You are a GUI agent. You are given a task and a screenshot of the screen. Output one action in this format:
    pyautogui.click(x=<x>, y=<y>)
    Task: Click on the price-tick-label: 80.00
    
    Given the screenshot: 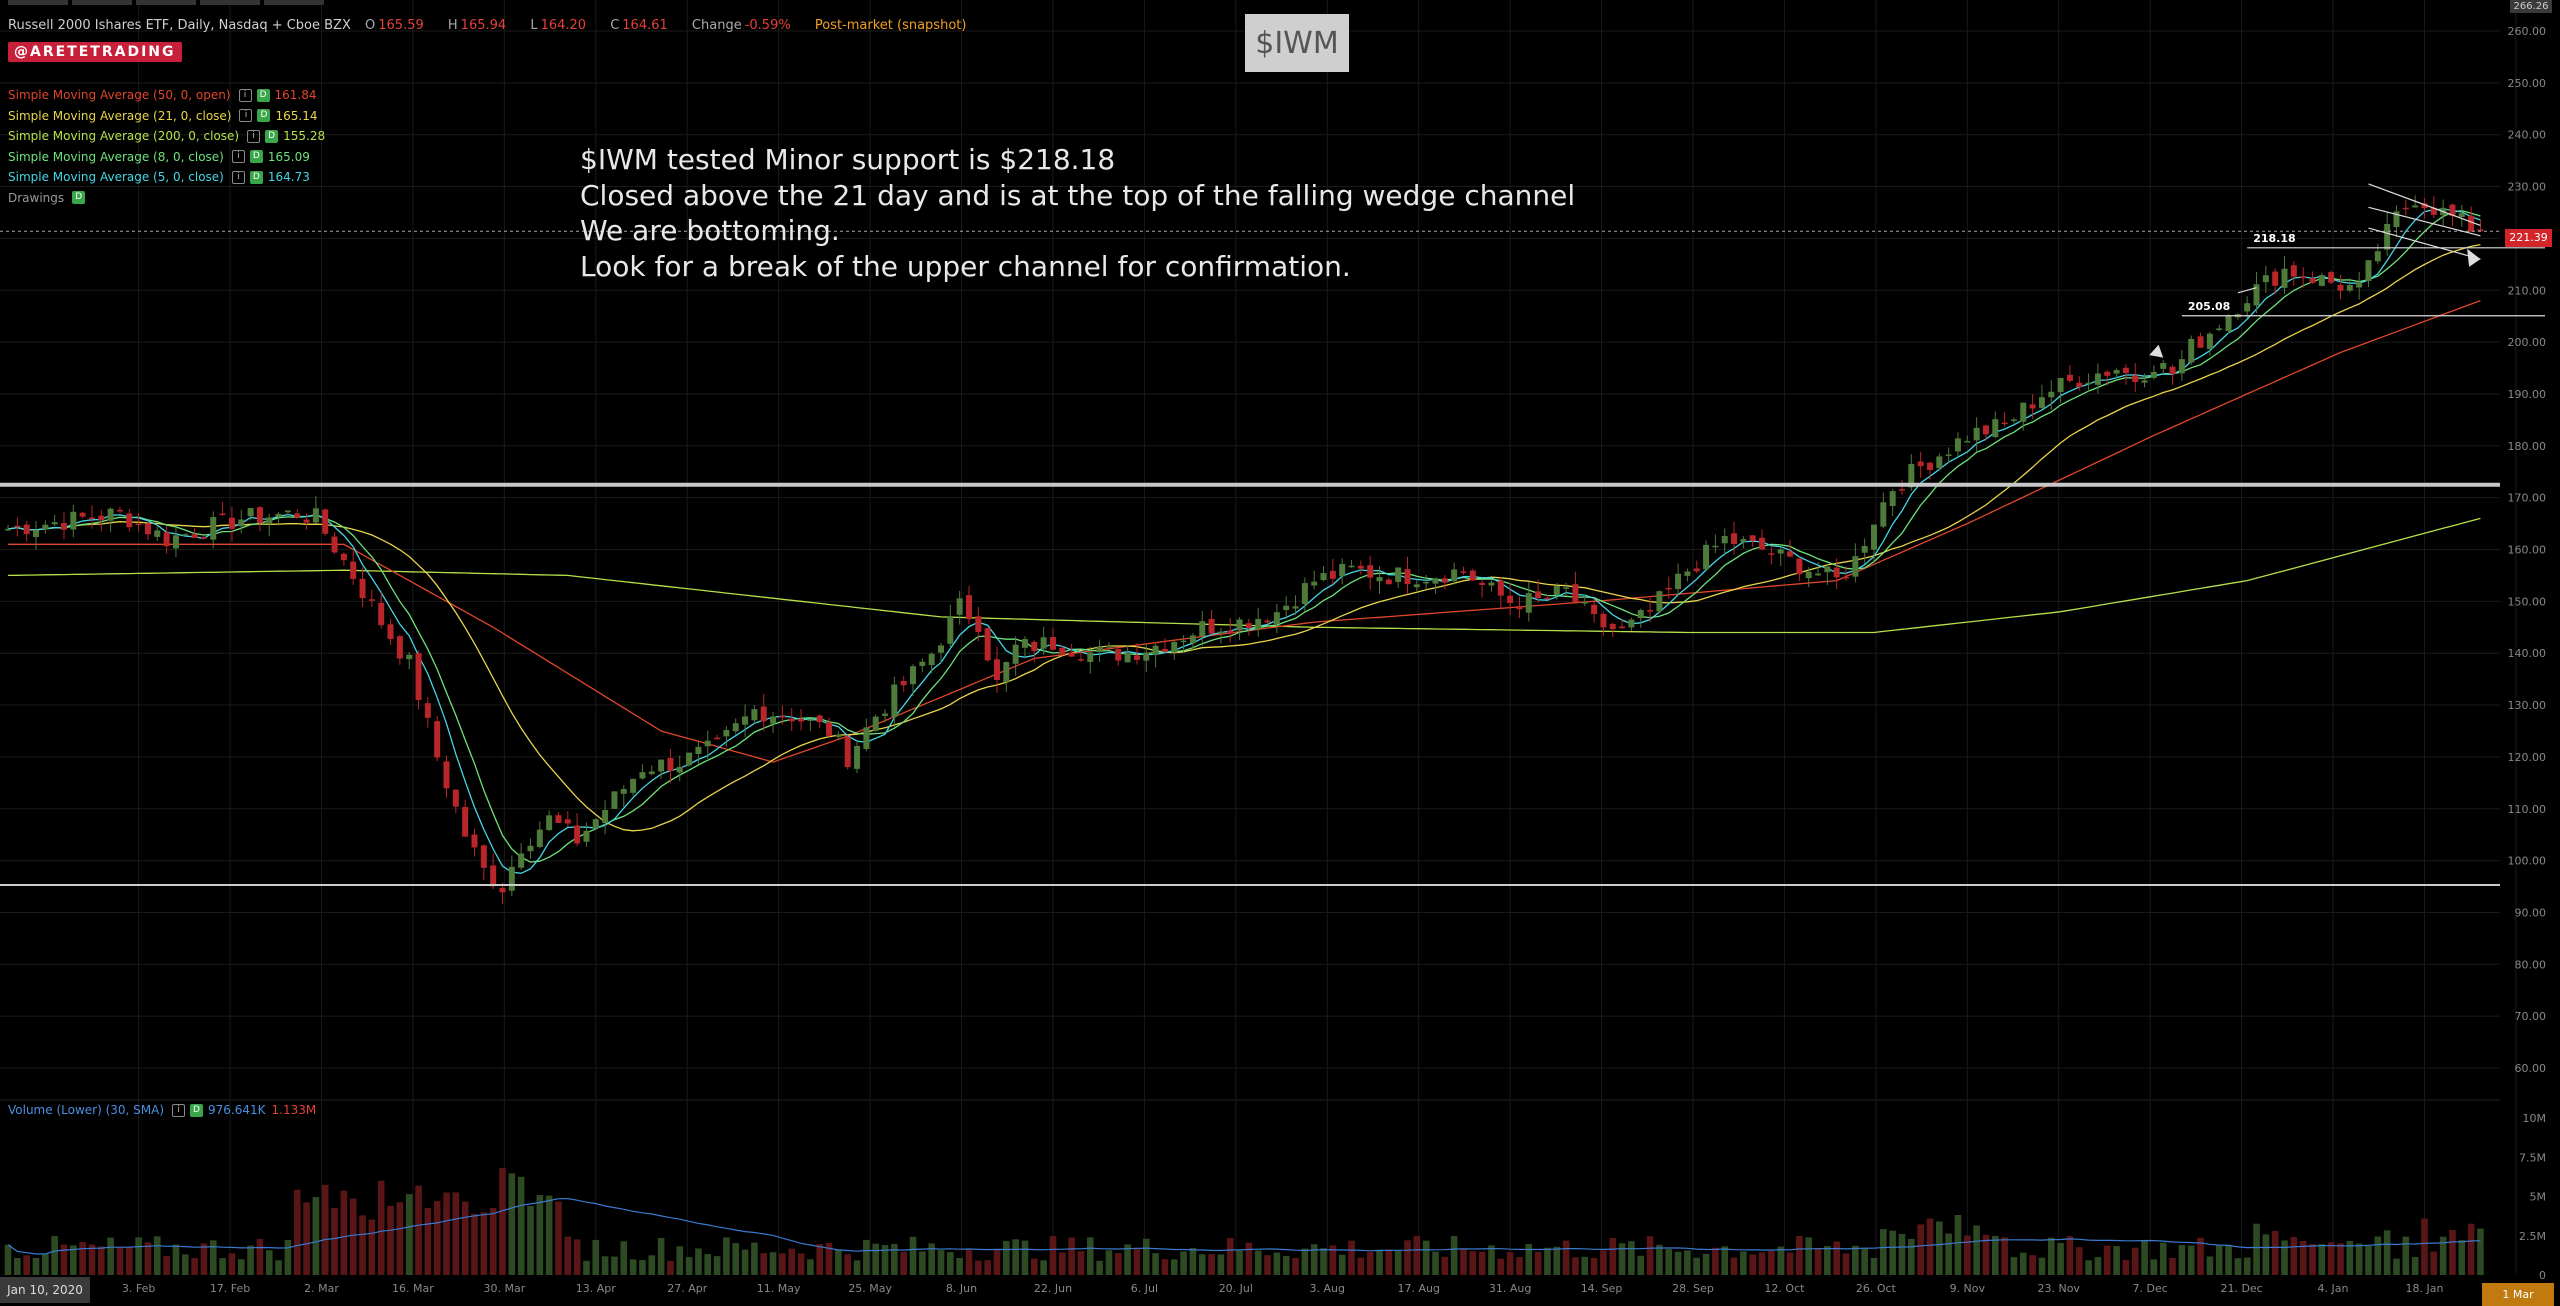 What is the action you would take?
    pyautogui.click(x=2531, y=964)
    